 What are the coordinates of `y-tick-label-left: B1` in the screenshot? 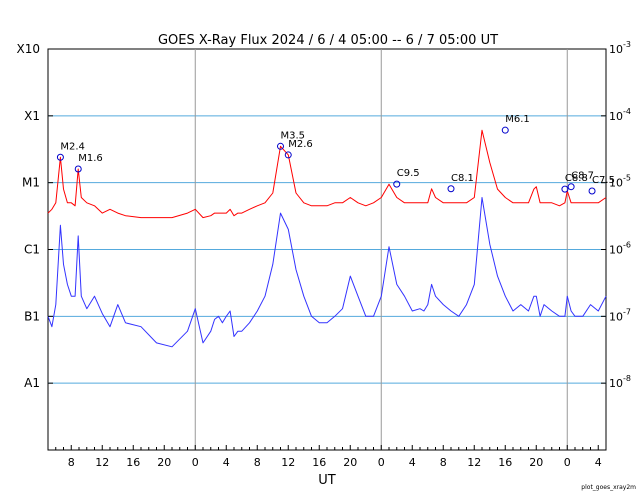 It's located at (32, 316).